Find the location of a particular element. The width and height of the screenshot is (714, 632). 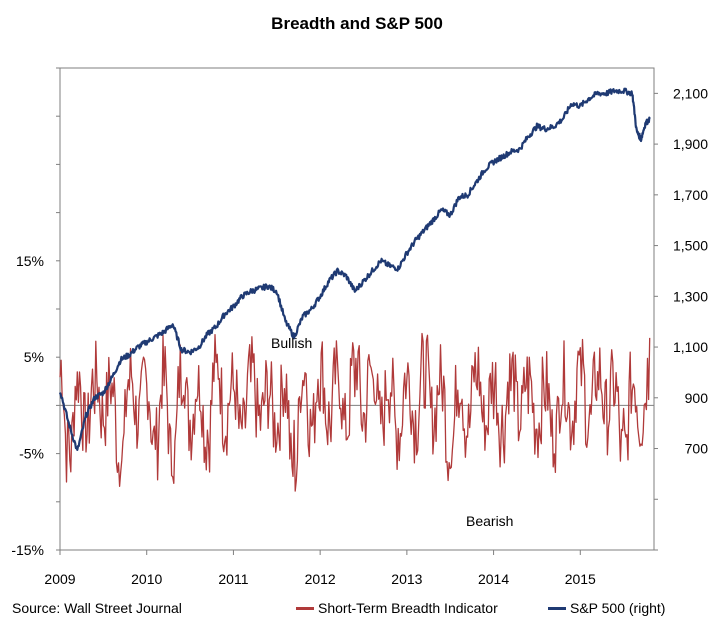

right-tick-label: 700 is located at coordinates (697, 449).